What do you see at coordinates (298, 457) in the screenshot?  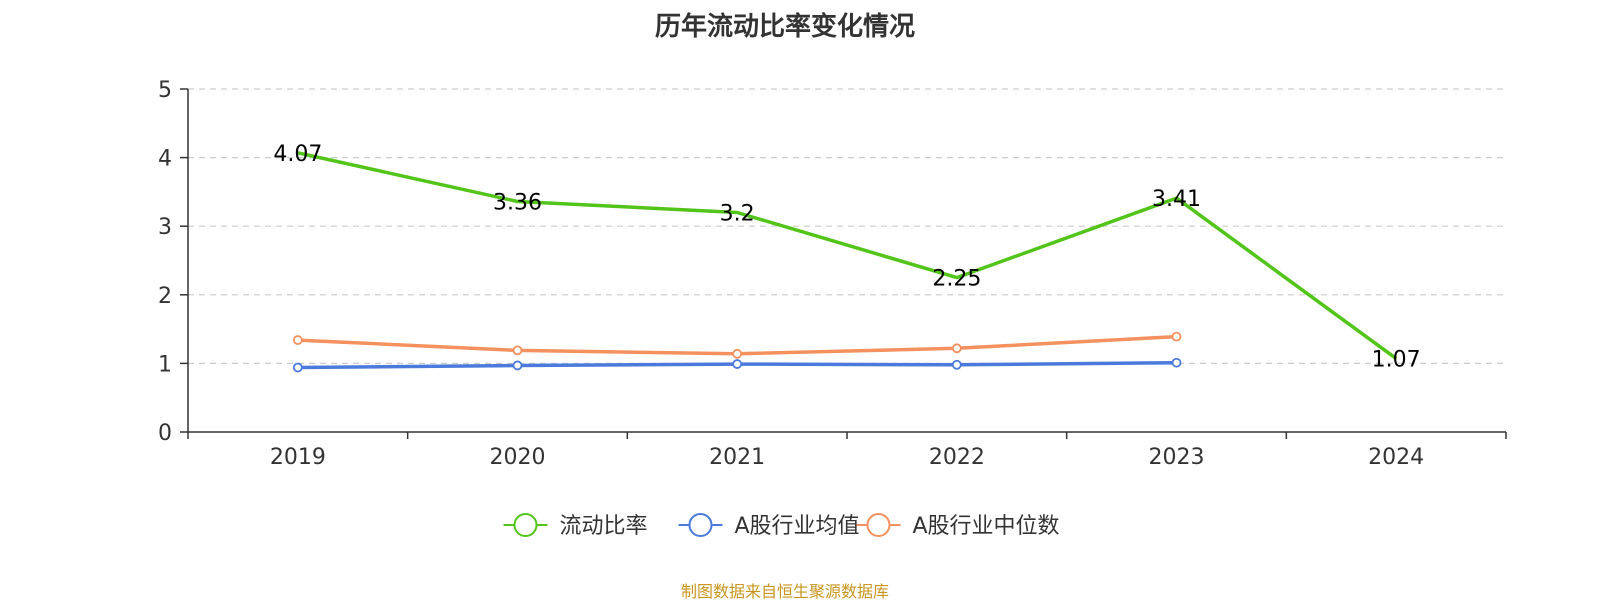 I see `x-tick-label: 2019` at bounding box center [298, 457].